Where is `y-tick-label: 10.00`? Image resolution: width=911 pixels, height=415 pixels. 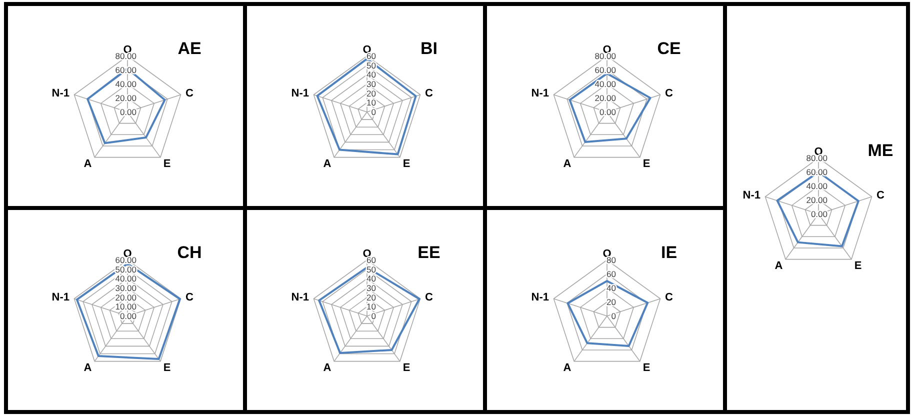
y-tick-label: 10.00 is located at coordinates (126, 307).